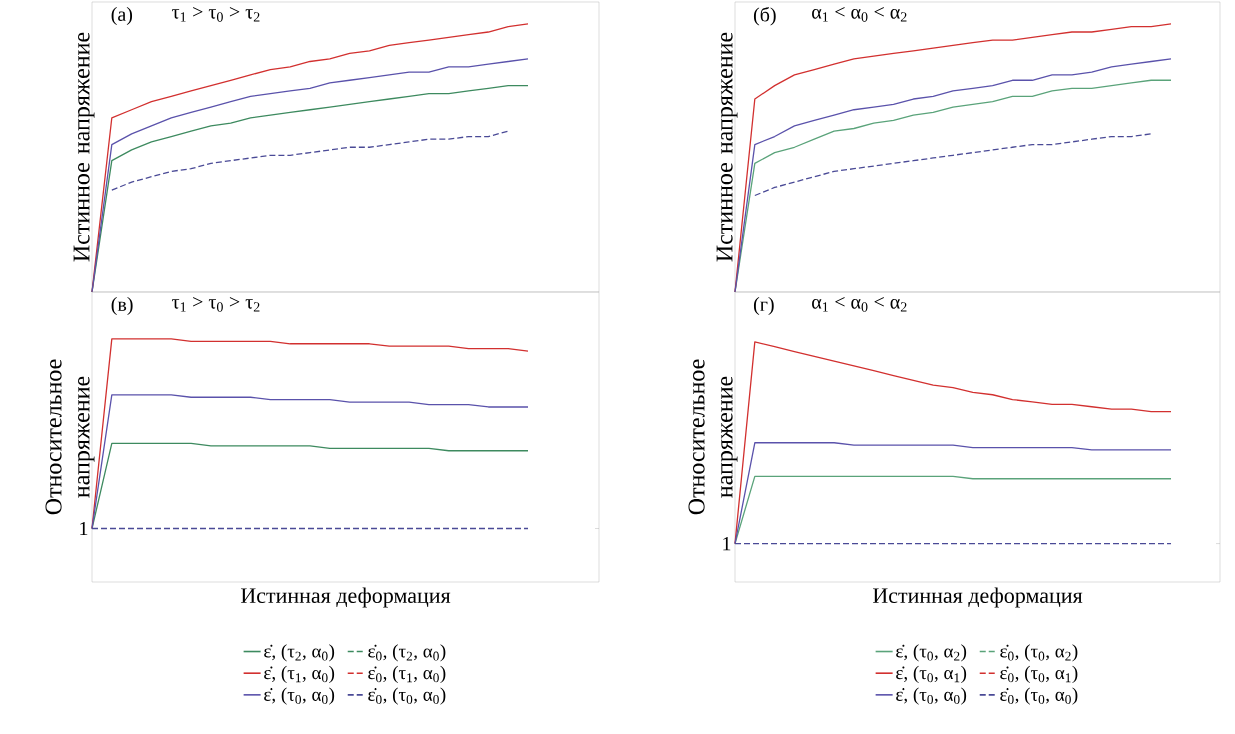  What do you see at coordinates (931, 674) in the screenshot?
I see `legend-label: ε̇, (τ$_{0}$, α$_{1}$)` at bounding box center [931, 674].